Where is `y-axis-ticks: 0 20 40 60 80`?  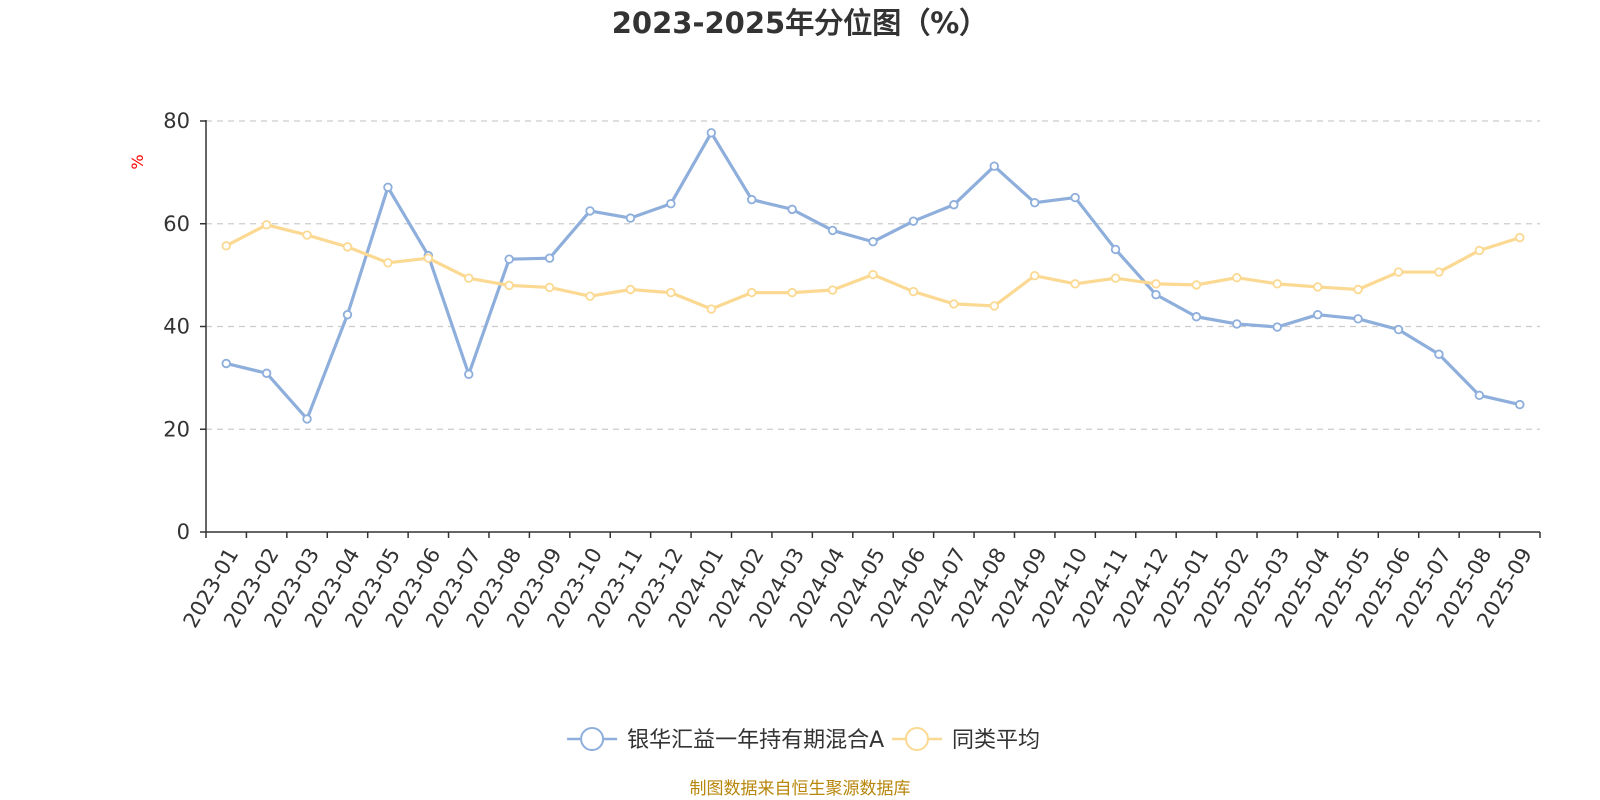
y-axis-ticks: 0 20 40 60 80 is located at coordinates (184, 326).